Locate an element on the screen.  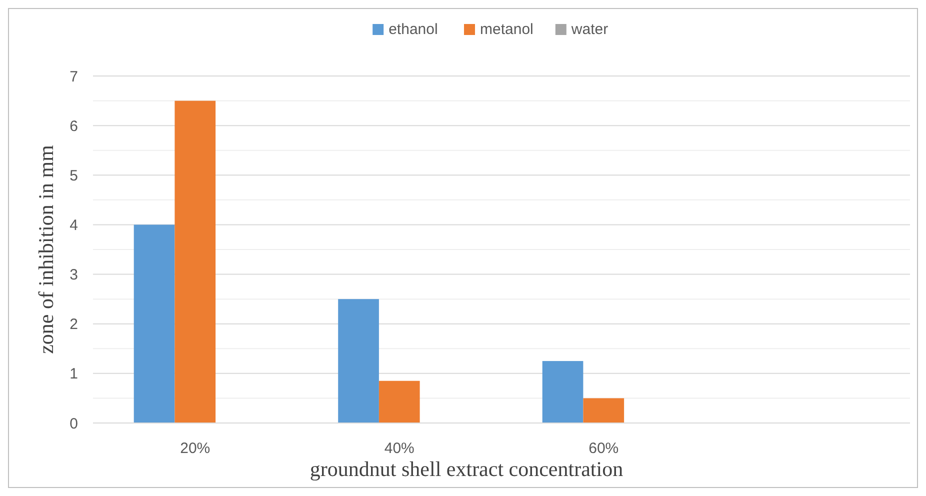
y-tick-label: 3 is located at coordinates (74, 275).